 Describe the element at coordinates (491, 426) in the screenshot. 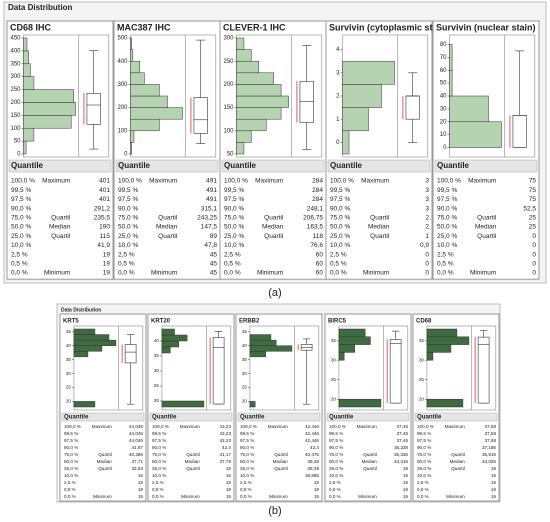

I see `quantile-value: 37,58` at that location.